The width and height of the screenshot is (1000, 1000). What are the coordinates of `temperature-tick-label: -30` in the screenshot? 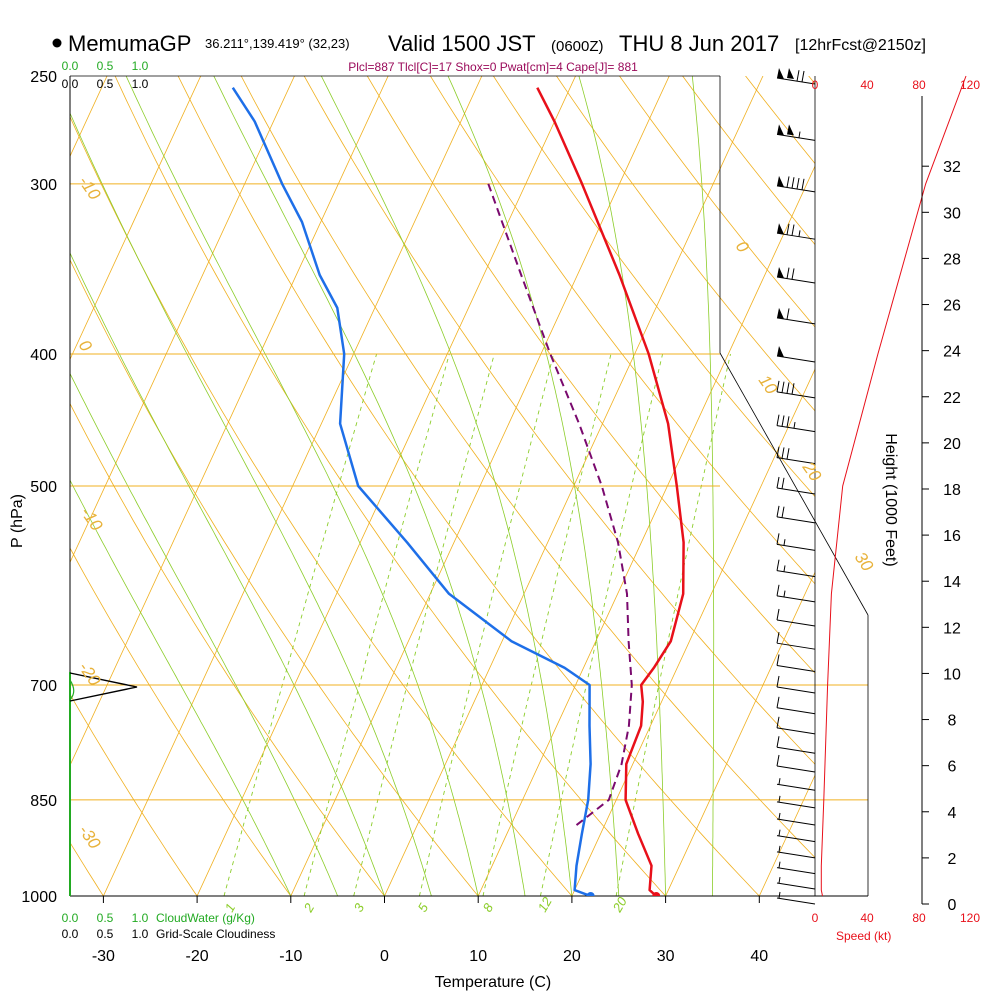 It's located at (103, 956).